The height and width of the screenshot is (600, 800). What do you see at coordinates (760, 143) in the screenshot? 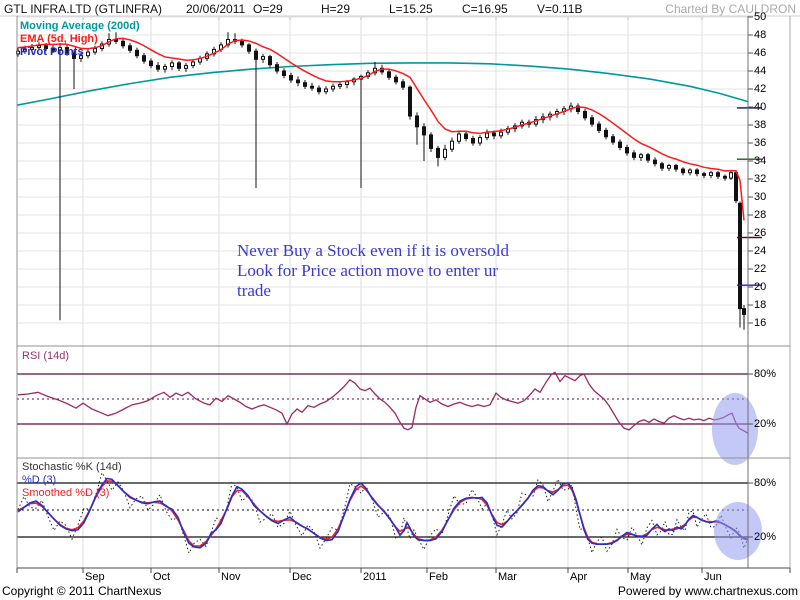
I see `price-tick-label: 36` at bounding box center [760, 143].